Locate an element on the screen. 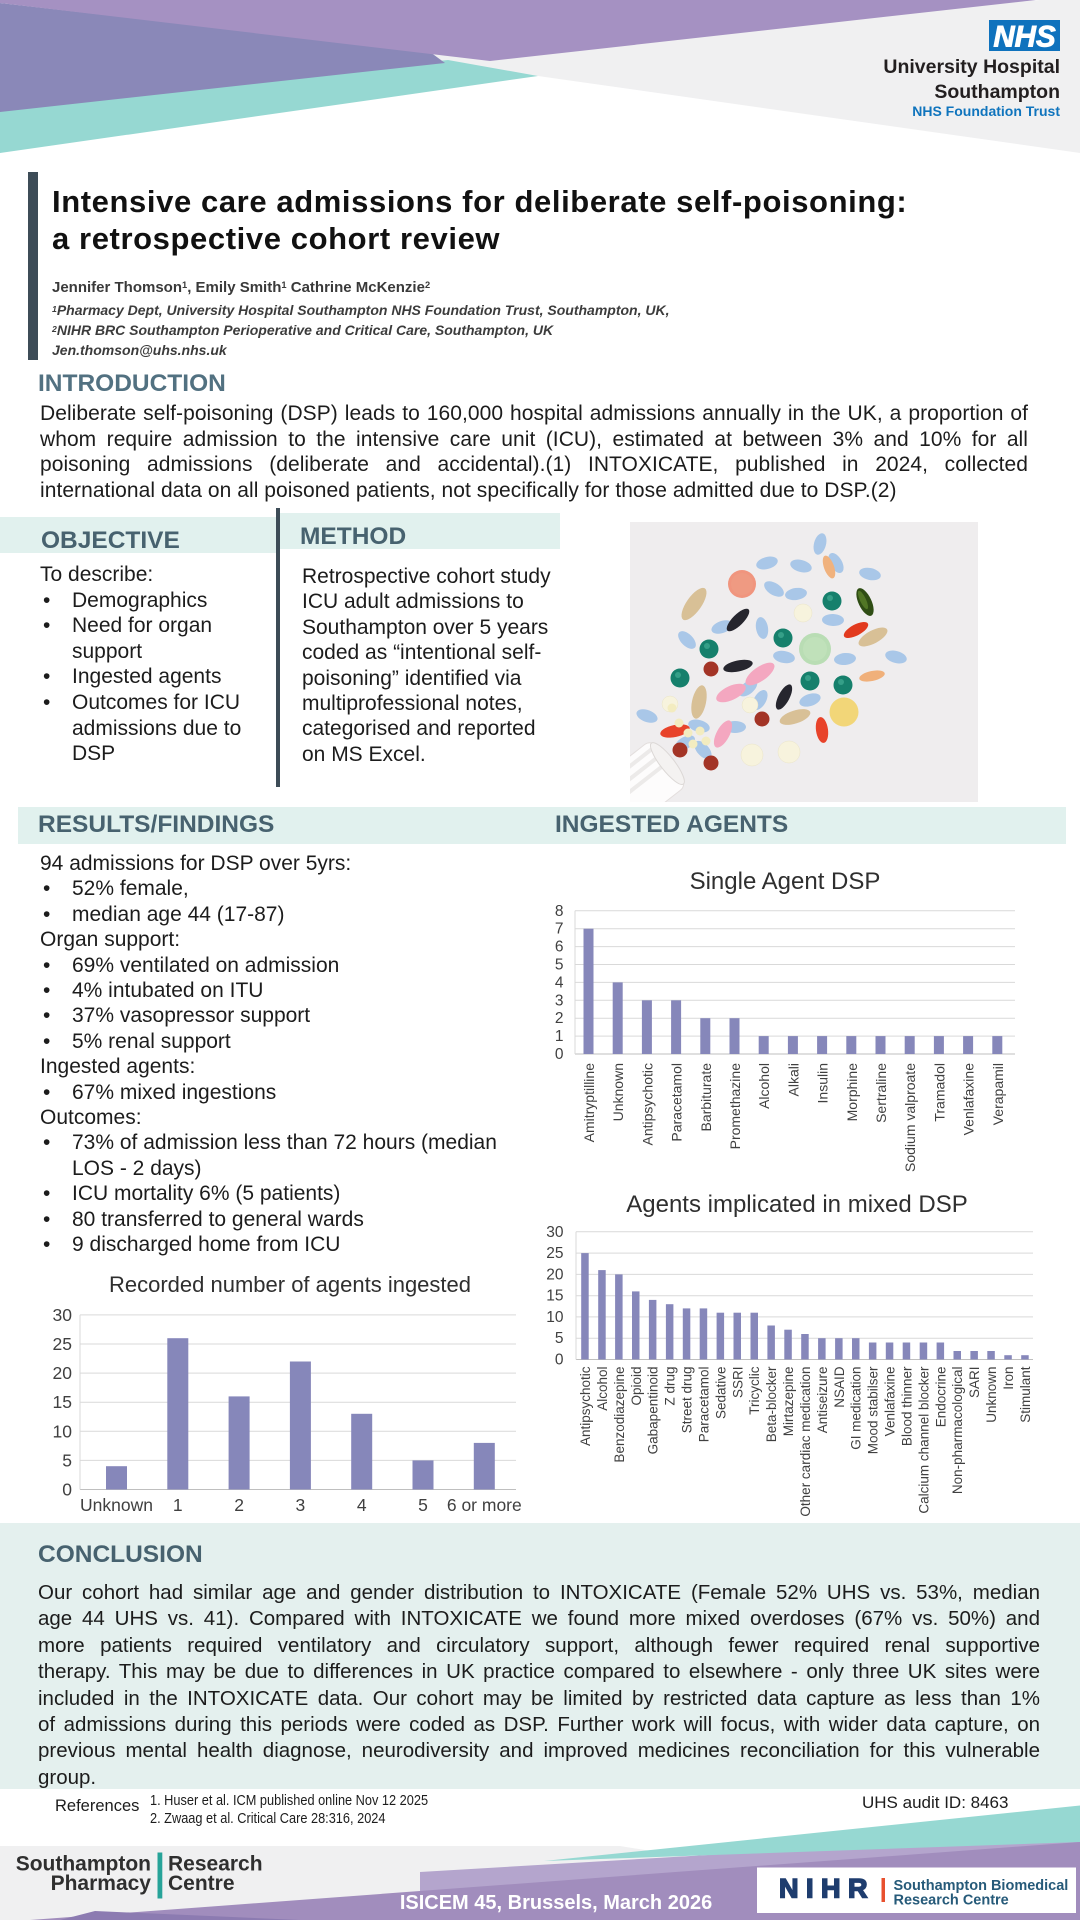  svg-text: Street drug is located at coordinates (687, 1400).